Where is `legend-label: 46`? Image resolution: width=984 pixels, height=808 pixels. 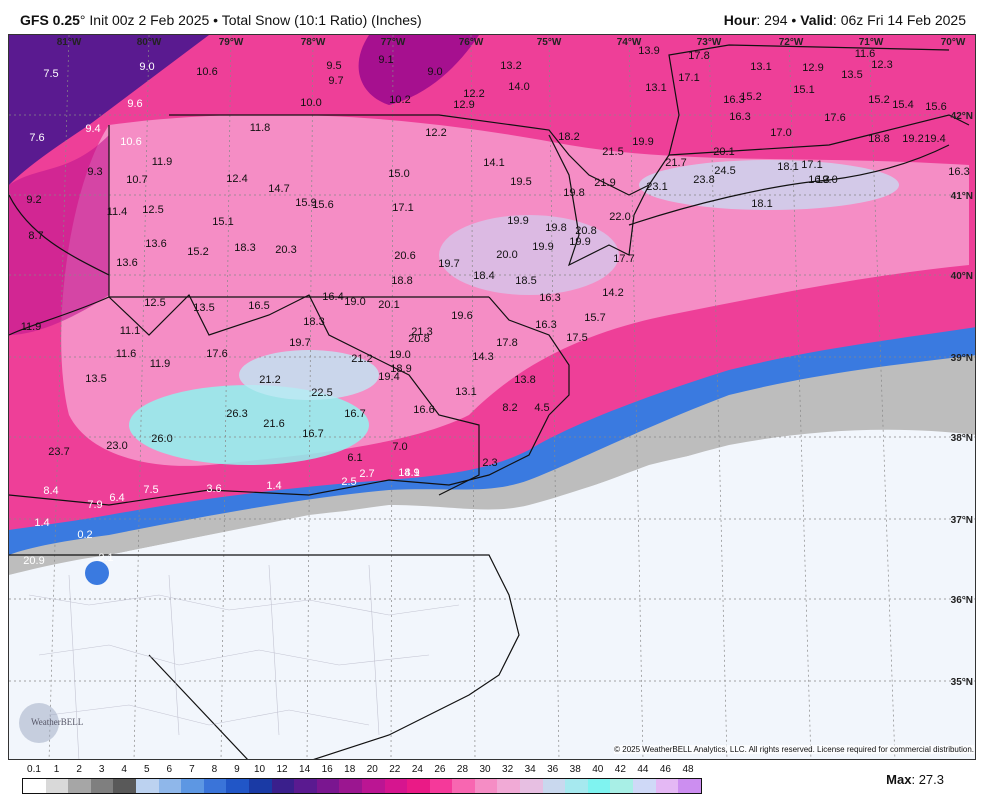 legend-label: 46 is located at coordinates (665, 769).